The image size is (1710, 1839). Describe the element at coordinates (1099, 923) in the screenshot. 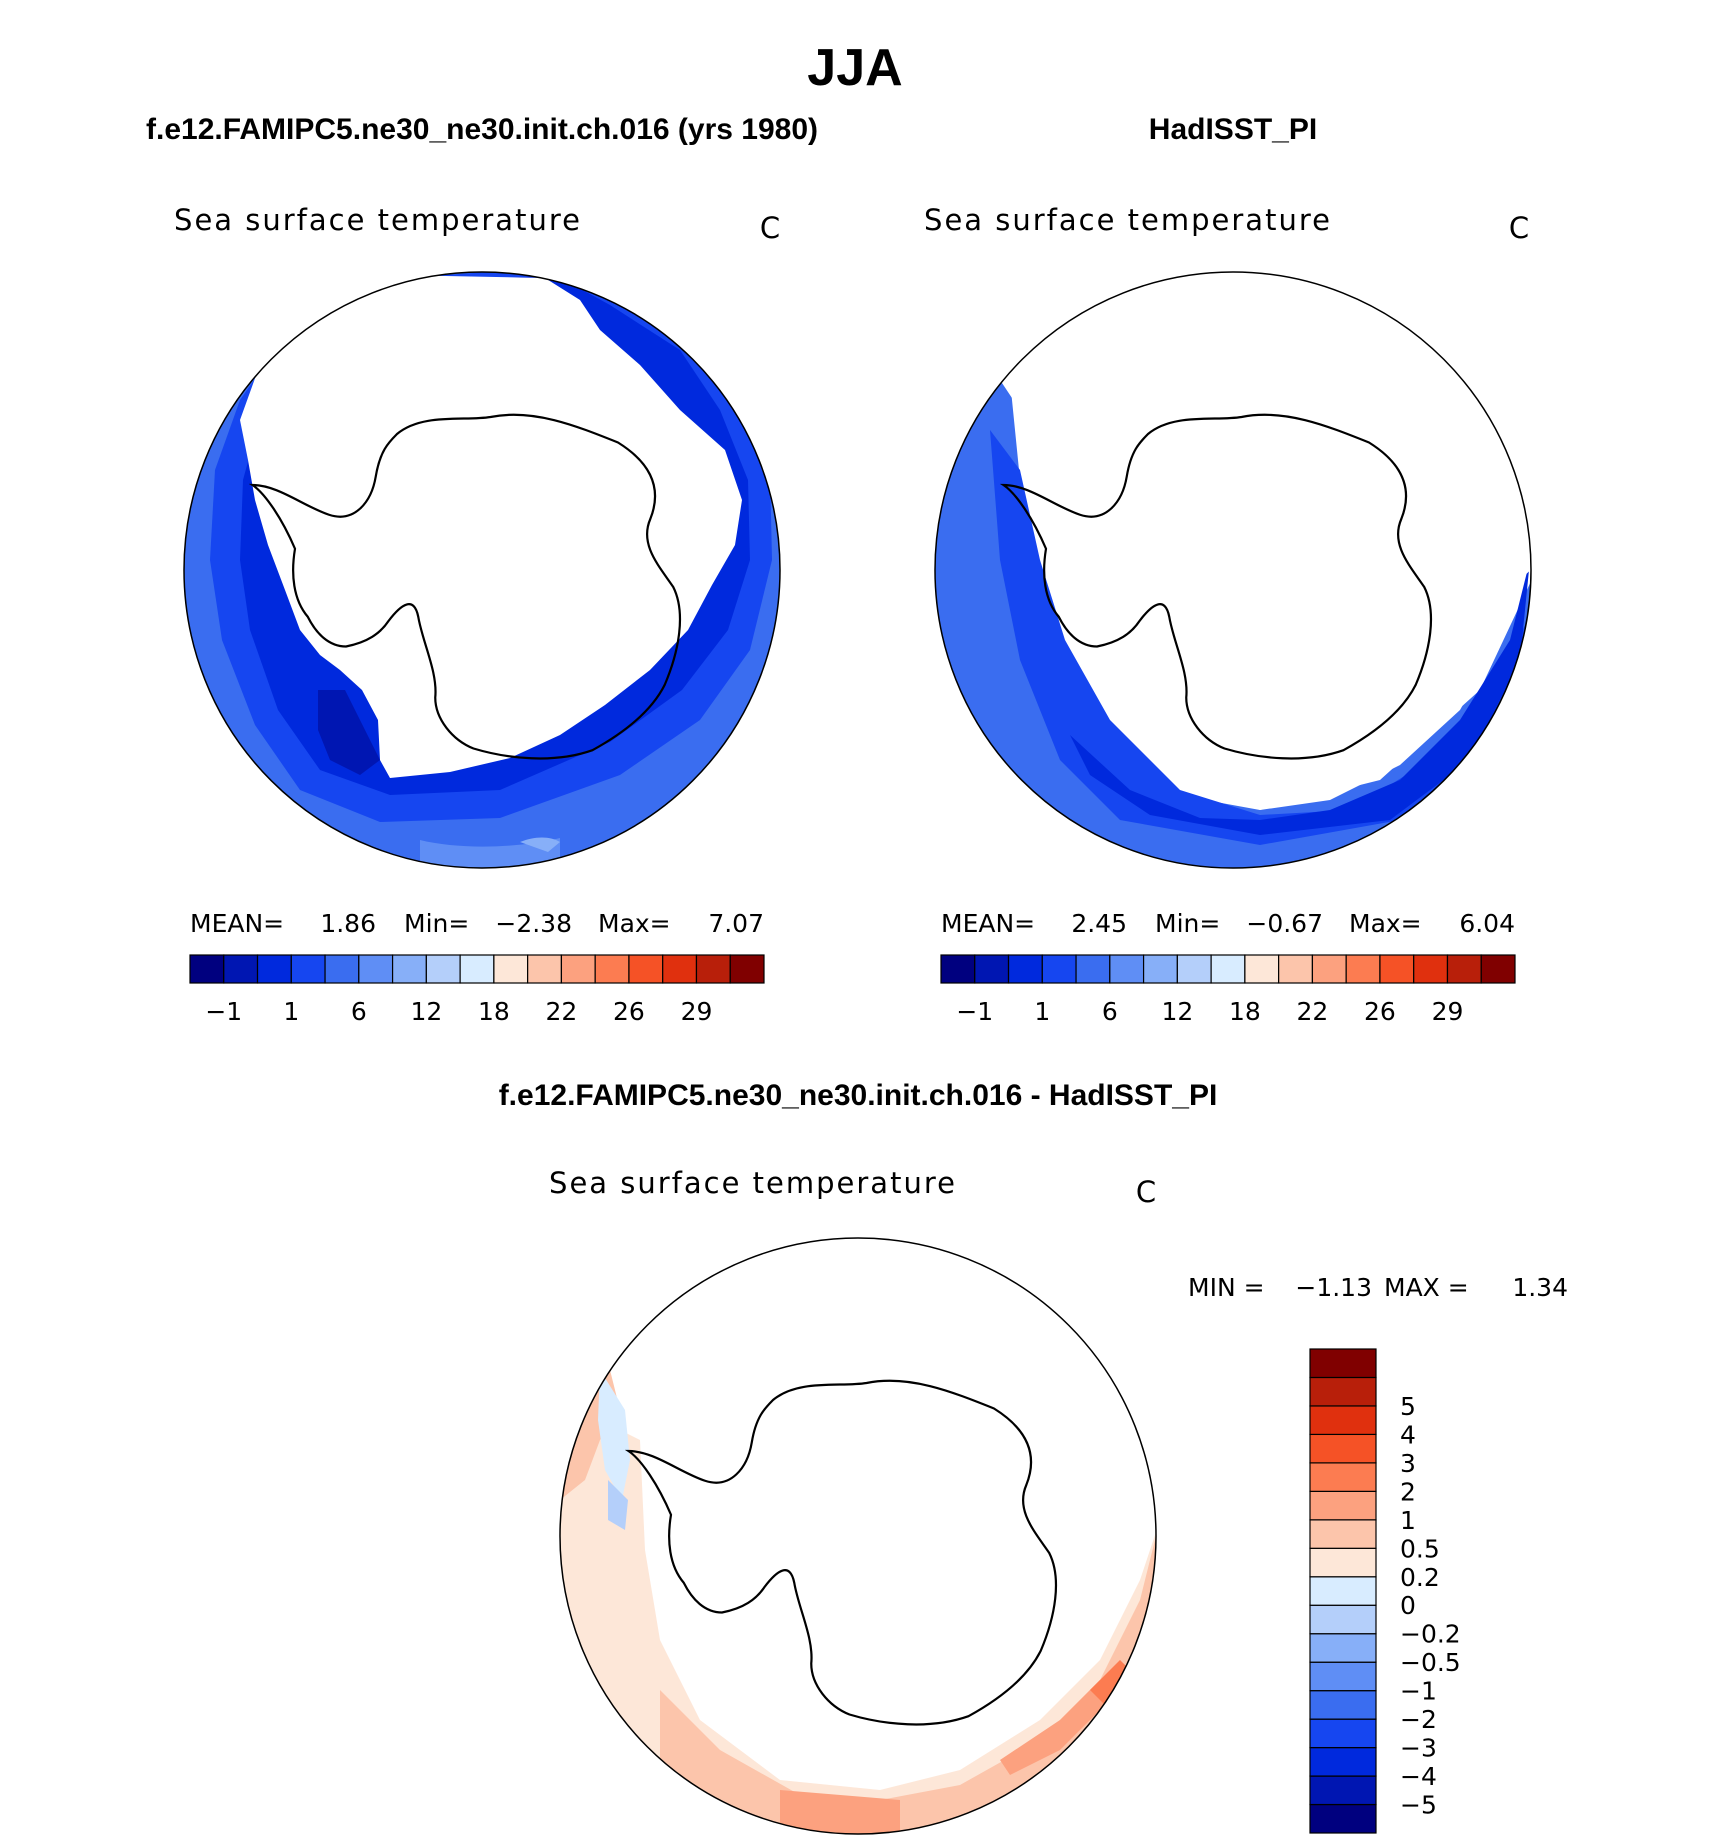

I see `obs-mean-value: 2.45` at that location.